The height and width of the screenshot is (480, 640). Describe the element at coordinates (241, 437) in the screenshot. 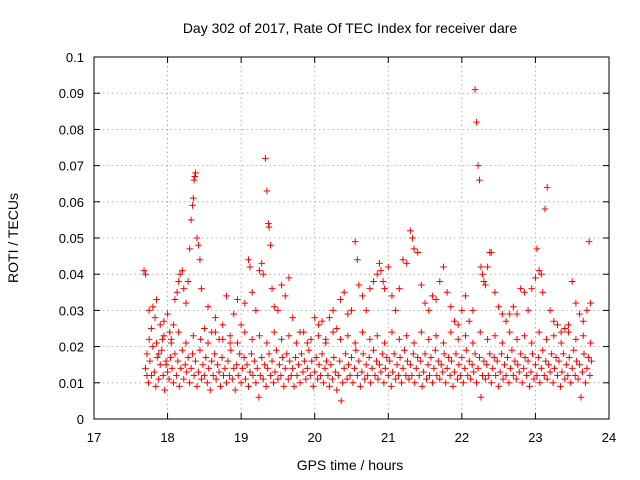

I see `x-tick-label: 19` at that location.